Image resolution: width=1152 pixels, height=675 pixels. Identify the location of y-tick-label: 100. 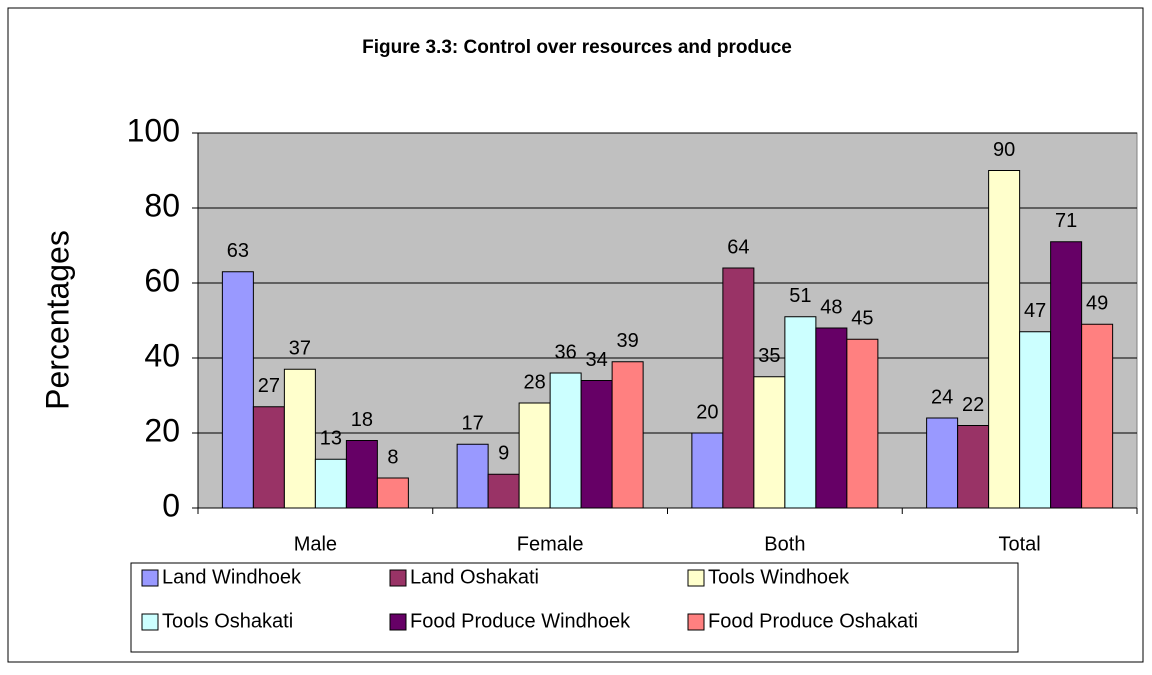
(153, 130).